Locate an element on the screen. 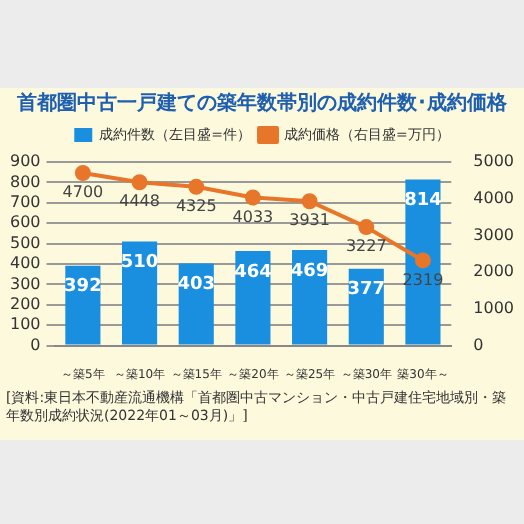  data-label: 4033 is located at coordinates (253, 216).